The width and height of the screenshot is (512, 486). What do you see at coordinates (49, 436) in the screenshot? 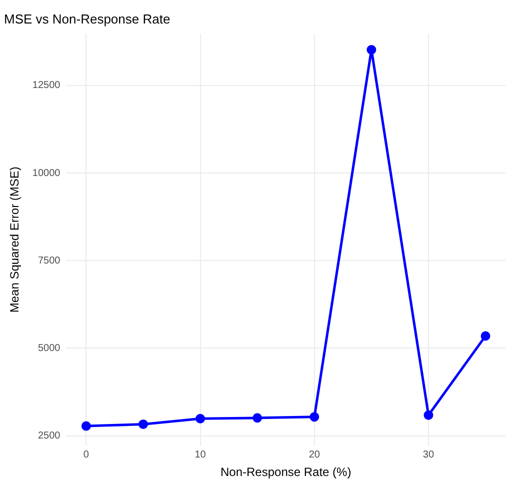
I see `y-tick-label: 2500` at bounding box center [49, 436].